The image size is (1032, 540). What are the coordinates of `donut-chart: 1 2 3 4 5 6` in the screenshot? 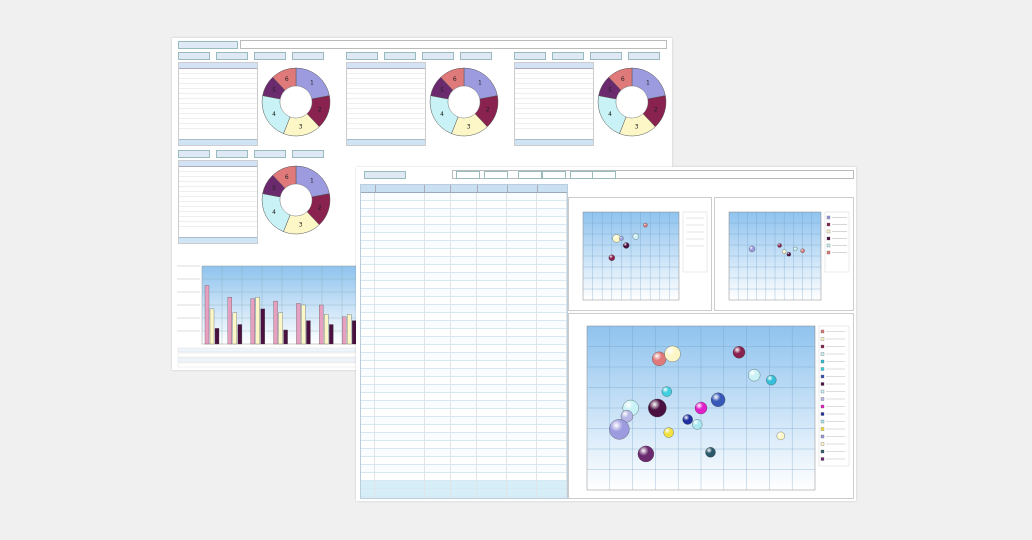 It's located at (296, 200).